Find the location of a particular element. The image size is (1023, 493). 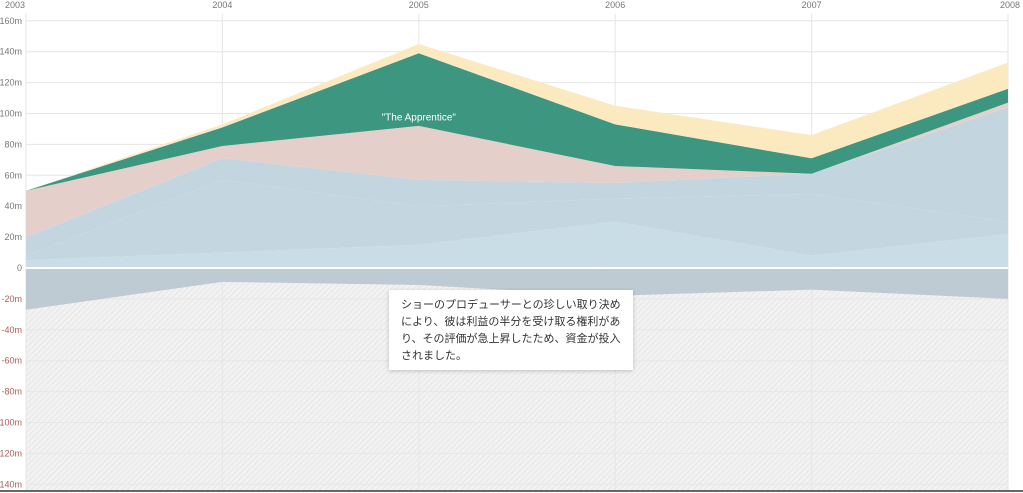

x-tick-label: 2005 is located at coordinates (419, 5).